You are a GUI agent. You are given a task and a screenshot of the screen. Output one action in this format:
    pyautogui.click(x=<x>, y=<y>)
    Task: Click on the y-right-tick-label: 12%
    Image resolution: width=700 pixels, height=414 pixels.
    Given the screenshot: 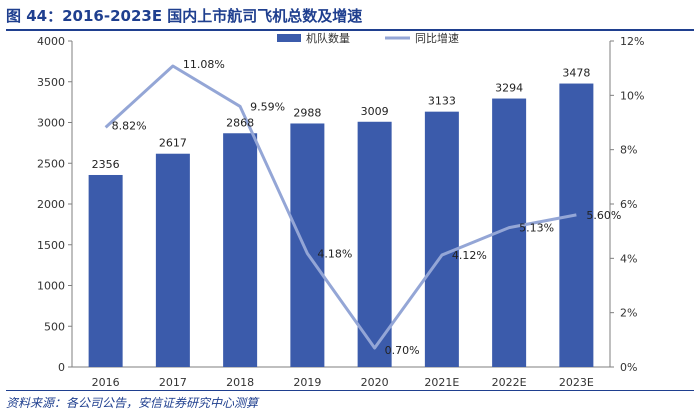 What is the action you would take?
    pyautogui.click(x=632, y=41)
    